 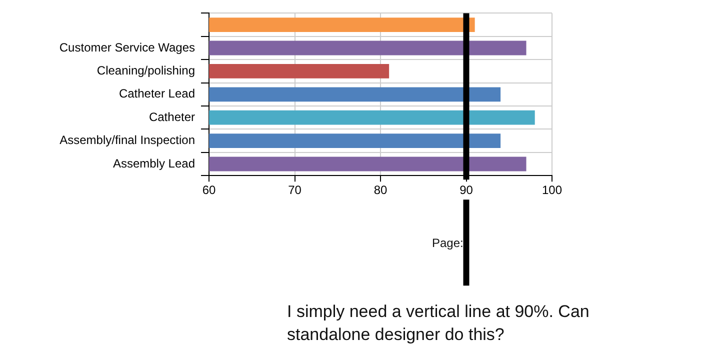 I want to click on y-tick-label: Cleaning/polishing, so click(x=145, y=71).